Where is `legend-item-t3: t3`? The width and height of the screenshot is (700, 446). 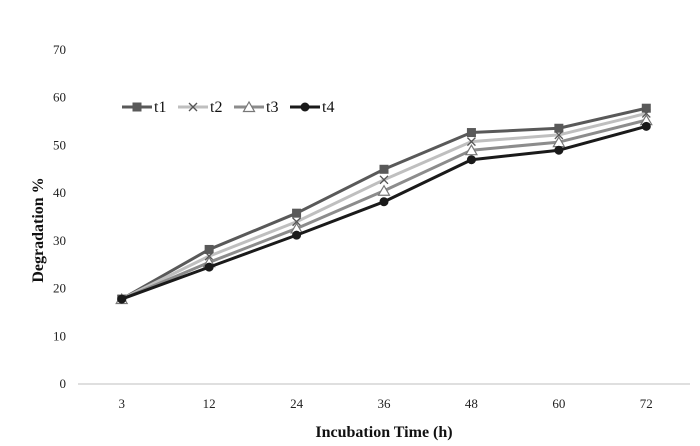 legend-item-t3: t3 is located at coordinates (256, 107).